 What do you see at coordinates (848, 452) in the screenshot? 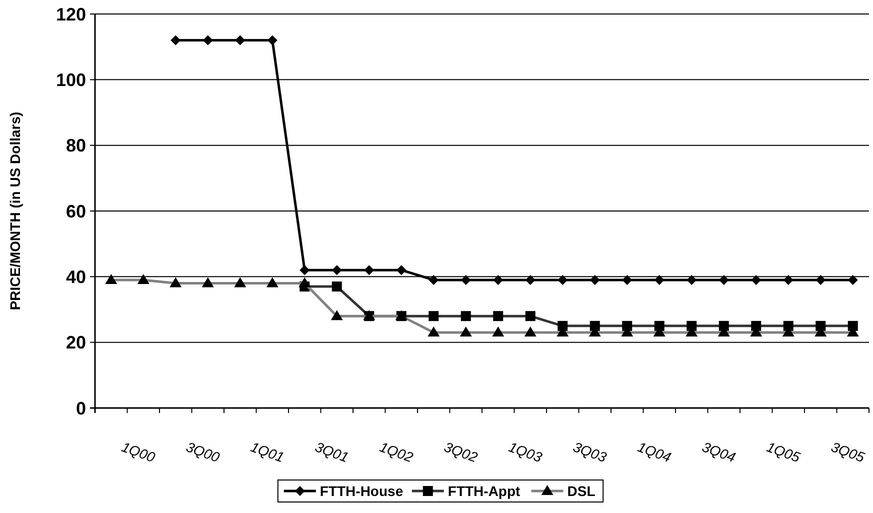
I see `x-tick-label: 3Q05` at bounding box center [848, 452].